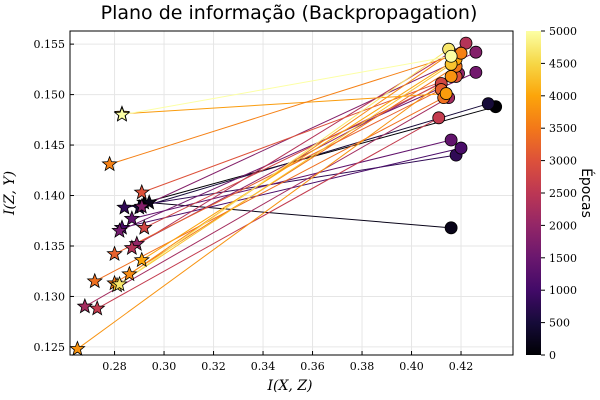  Describe the element at coordinates (559, 323) in the screenshot. I see `colorbar-tick-label: 500` at that location.